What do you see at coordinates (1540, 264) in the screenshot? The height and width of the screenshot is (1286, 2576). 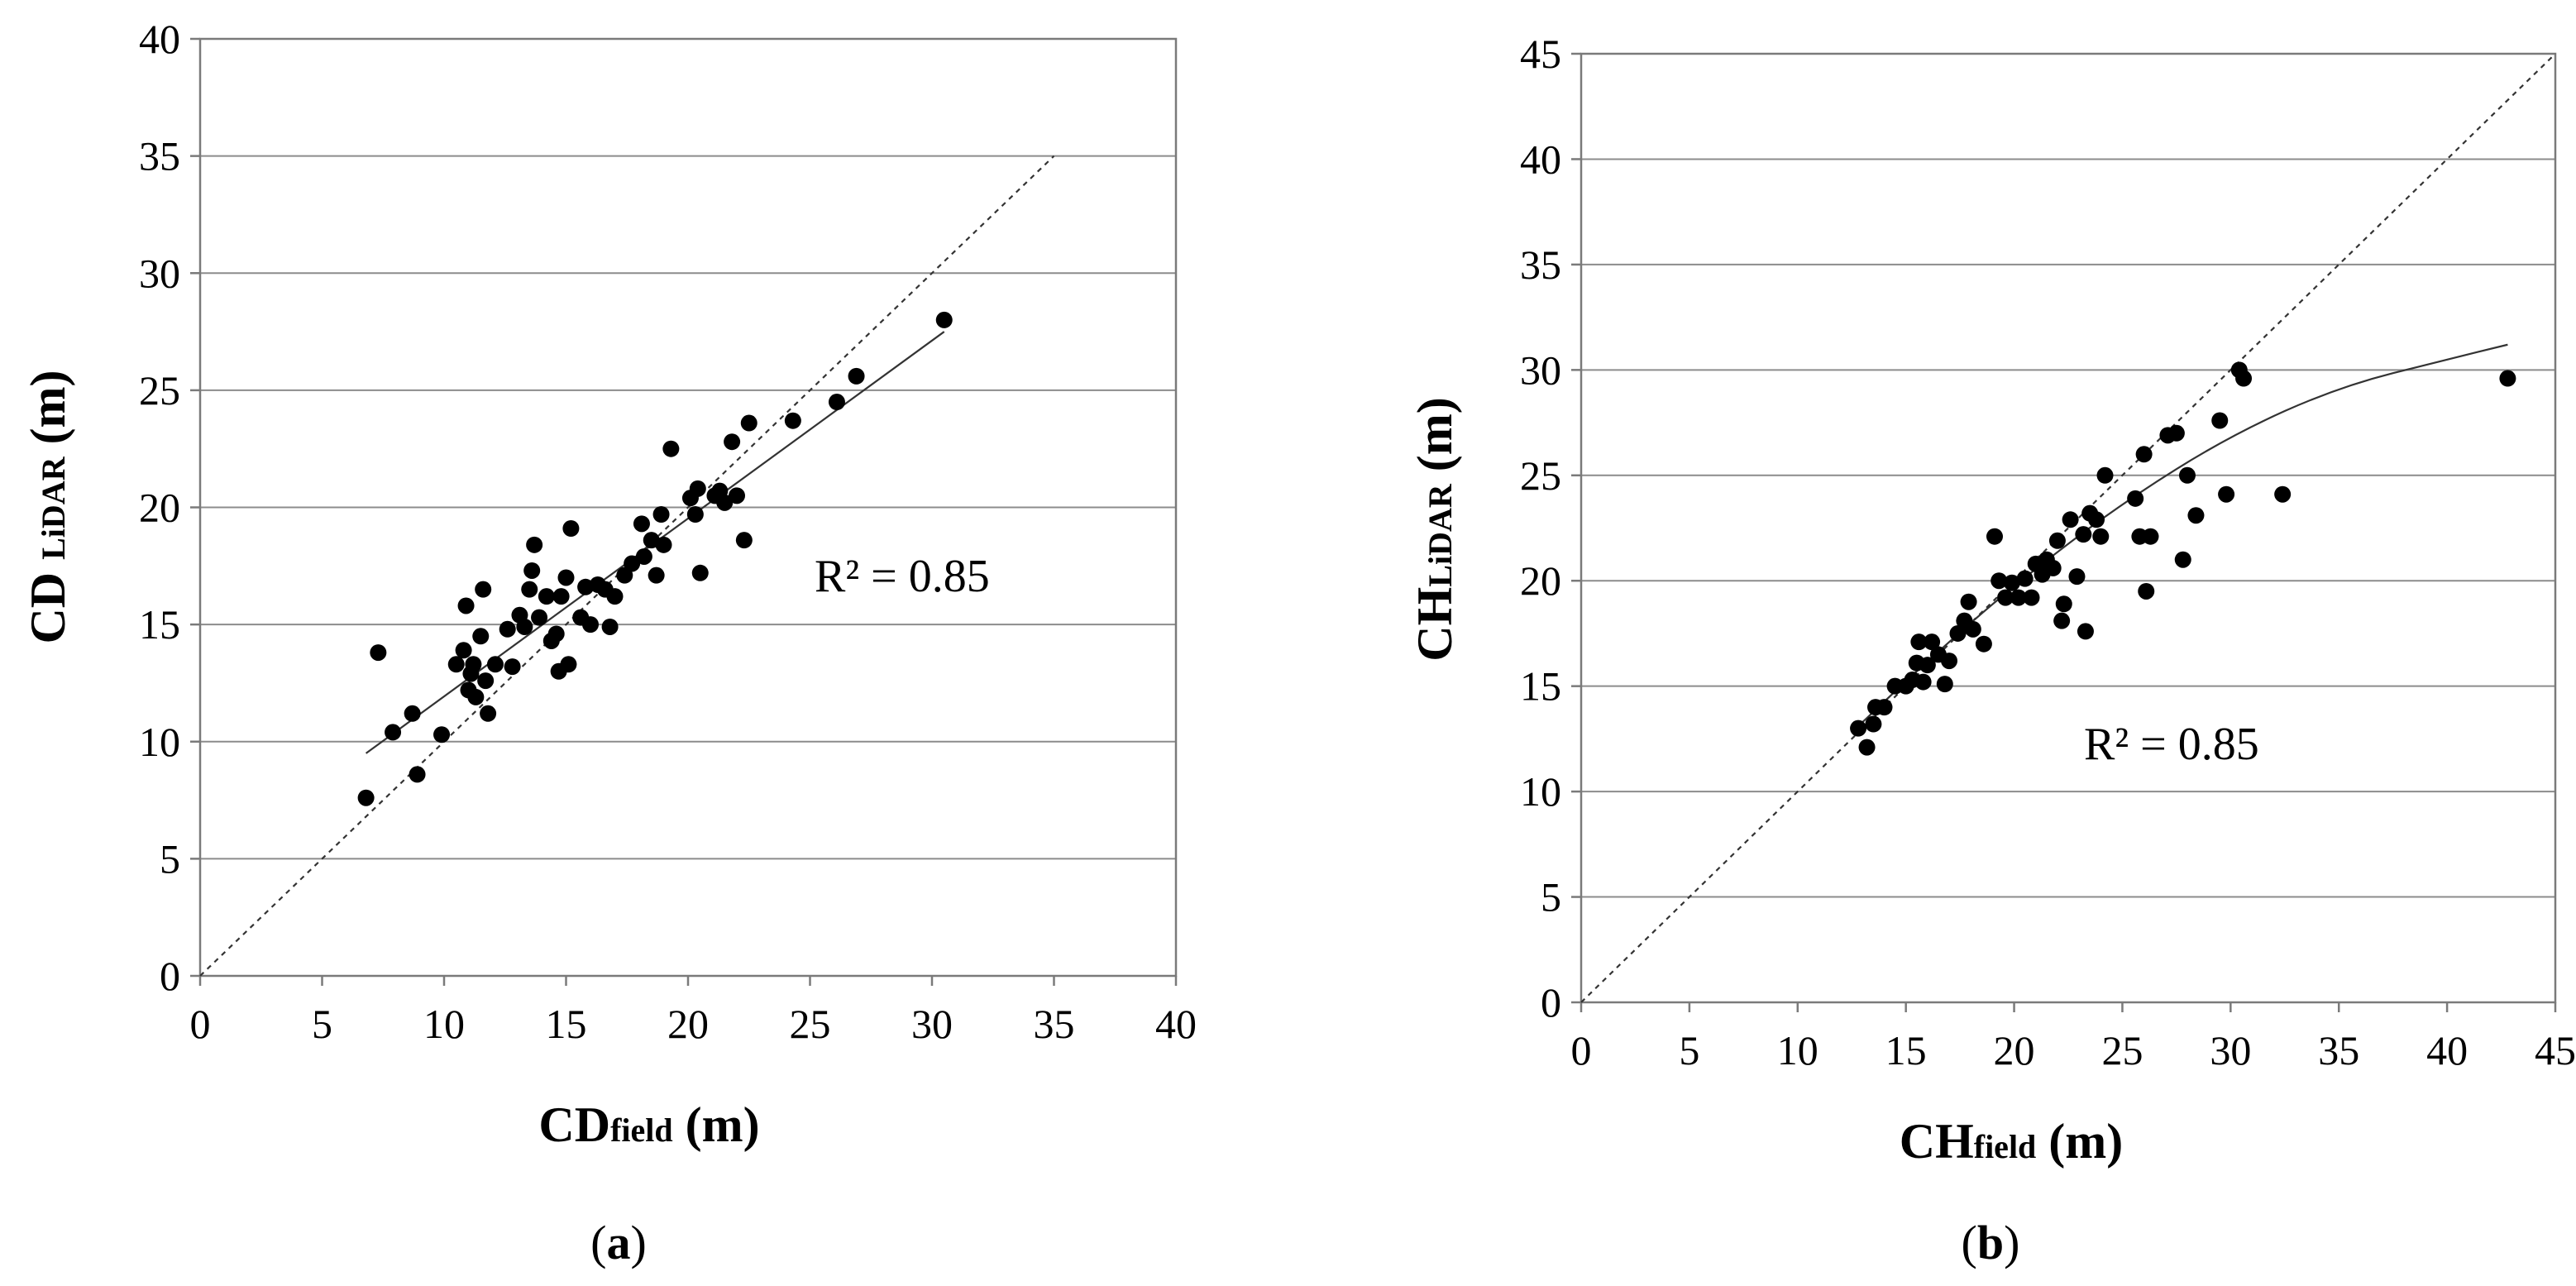 I see `y-tick-label: 35` at bounding box center [1540, 264].